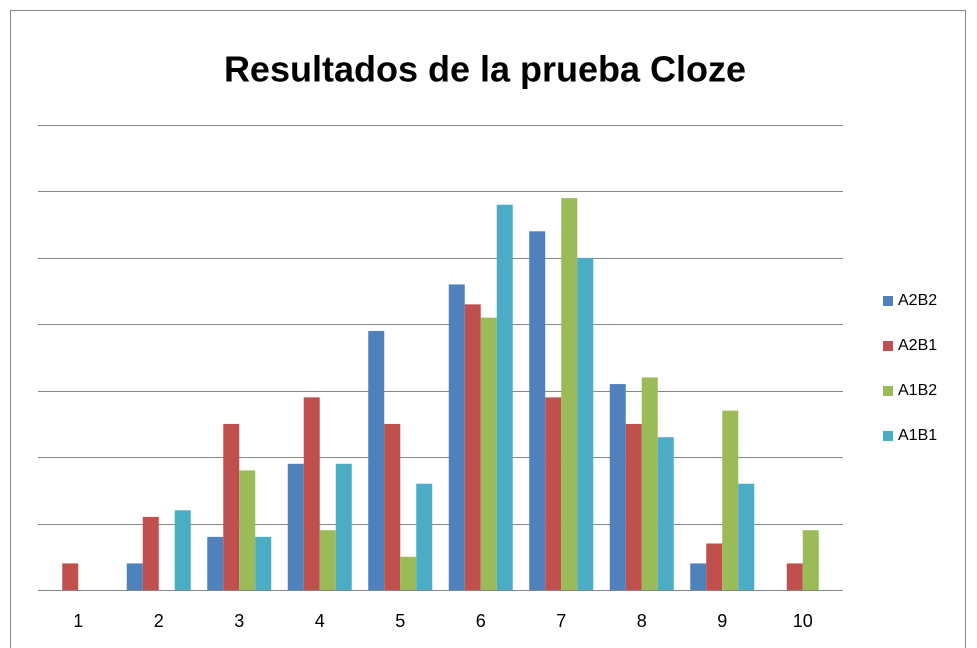 The image size is (977, 648). What do you see at coordinates (722, 621) in the screenshot?
I see `x-tick-label: 9` at bounding box center [722, 621].